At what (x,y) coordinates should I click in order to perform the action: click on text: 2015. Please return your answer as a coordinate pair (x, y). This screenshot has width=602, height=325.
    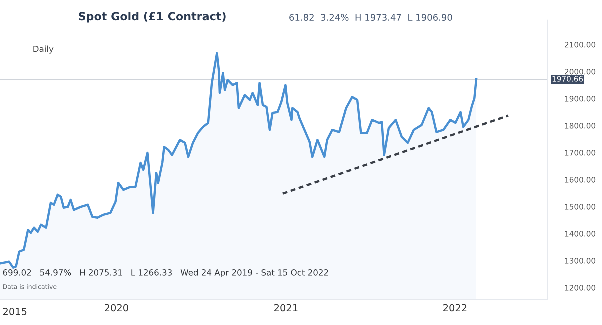
    Looking at the image, I should click on (15, 312).